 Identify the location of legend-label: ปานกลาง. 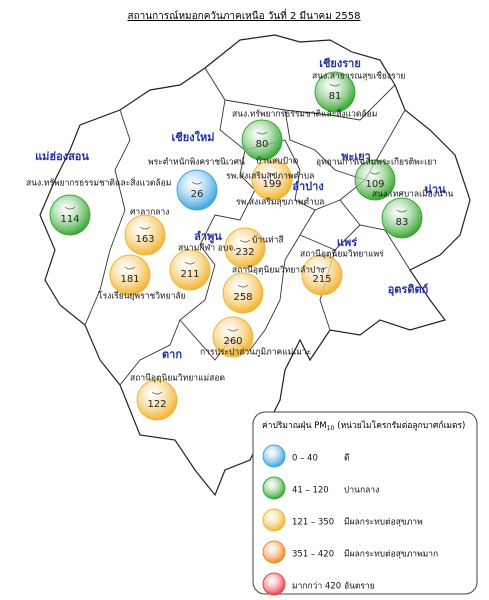
(361, 491).